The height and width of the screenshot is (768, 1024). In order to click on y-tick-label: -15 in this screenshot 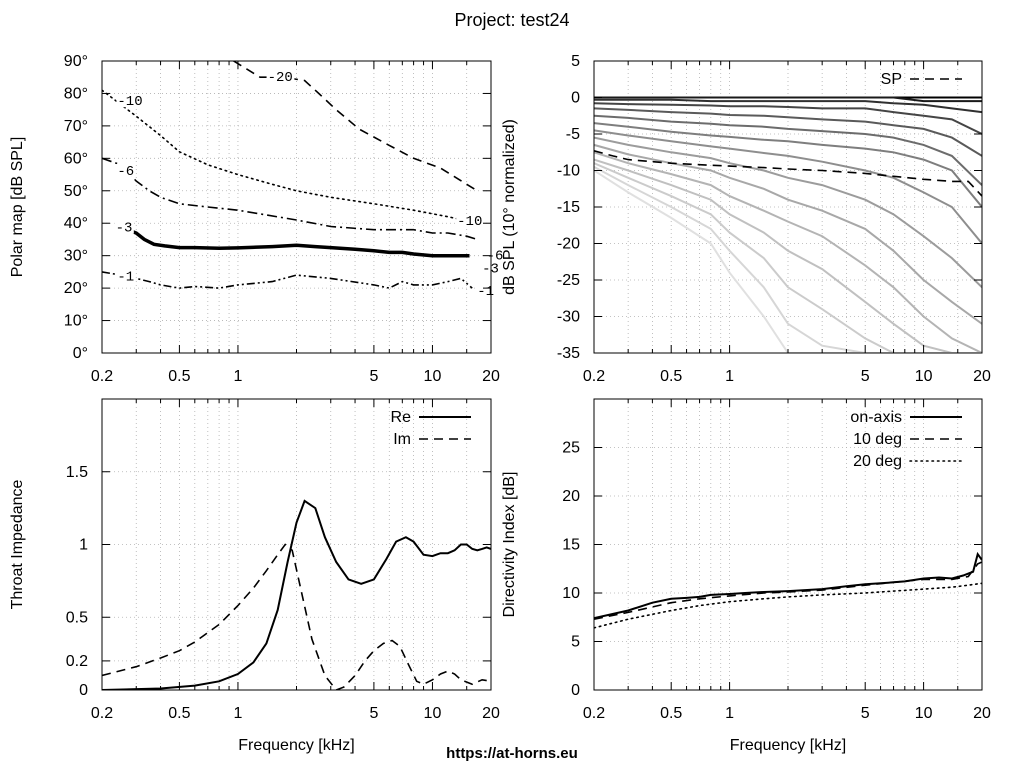, I will do `click(568, 207)`.